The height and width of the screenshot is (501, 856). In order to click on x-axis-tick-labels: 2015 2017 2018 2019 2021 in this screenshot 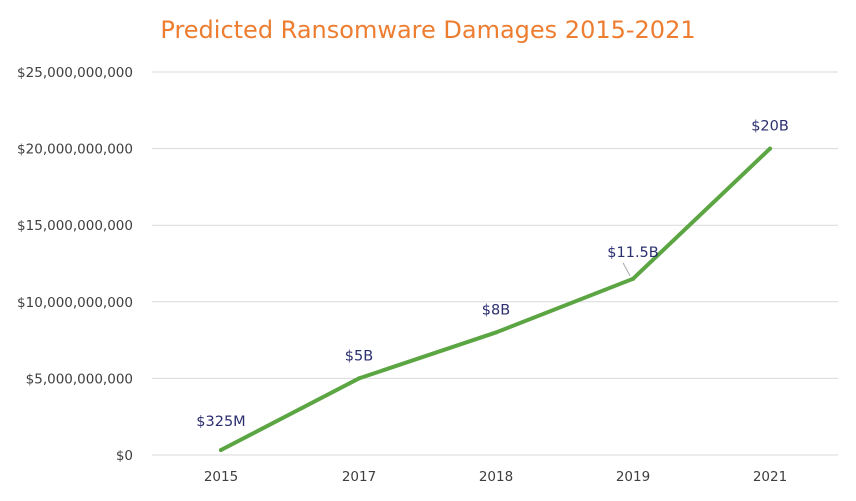, I will do `click(495, 477)`.